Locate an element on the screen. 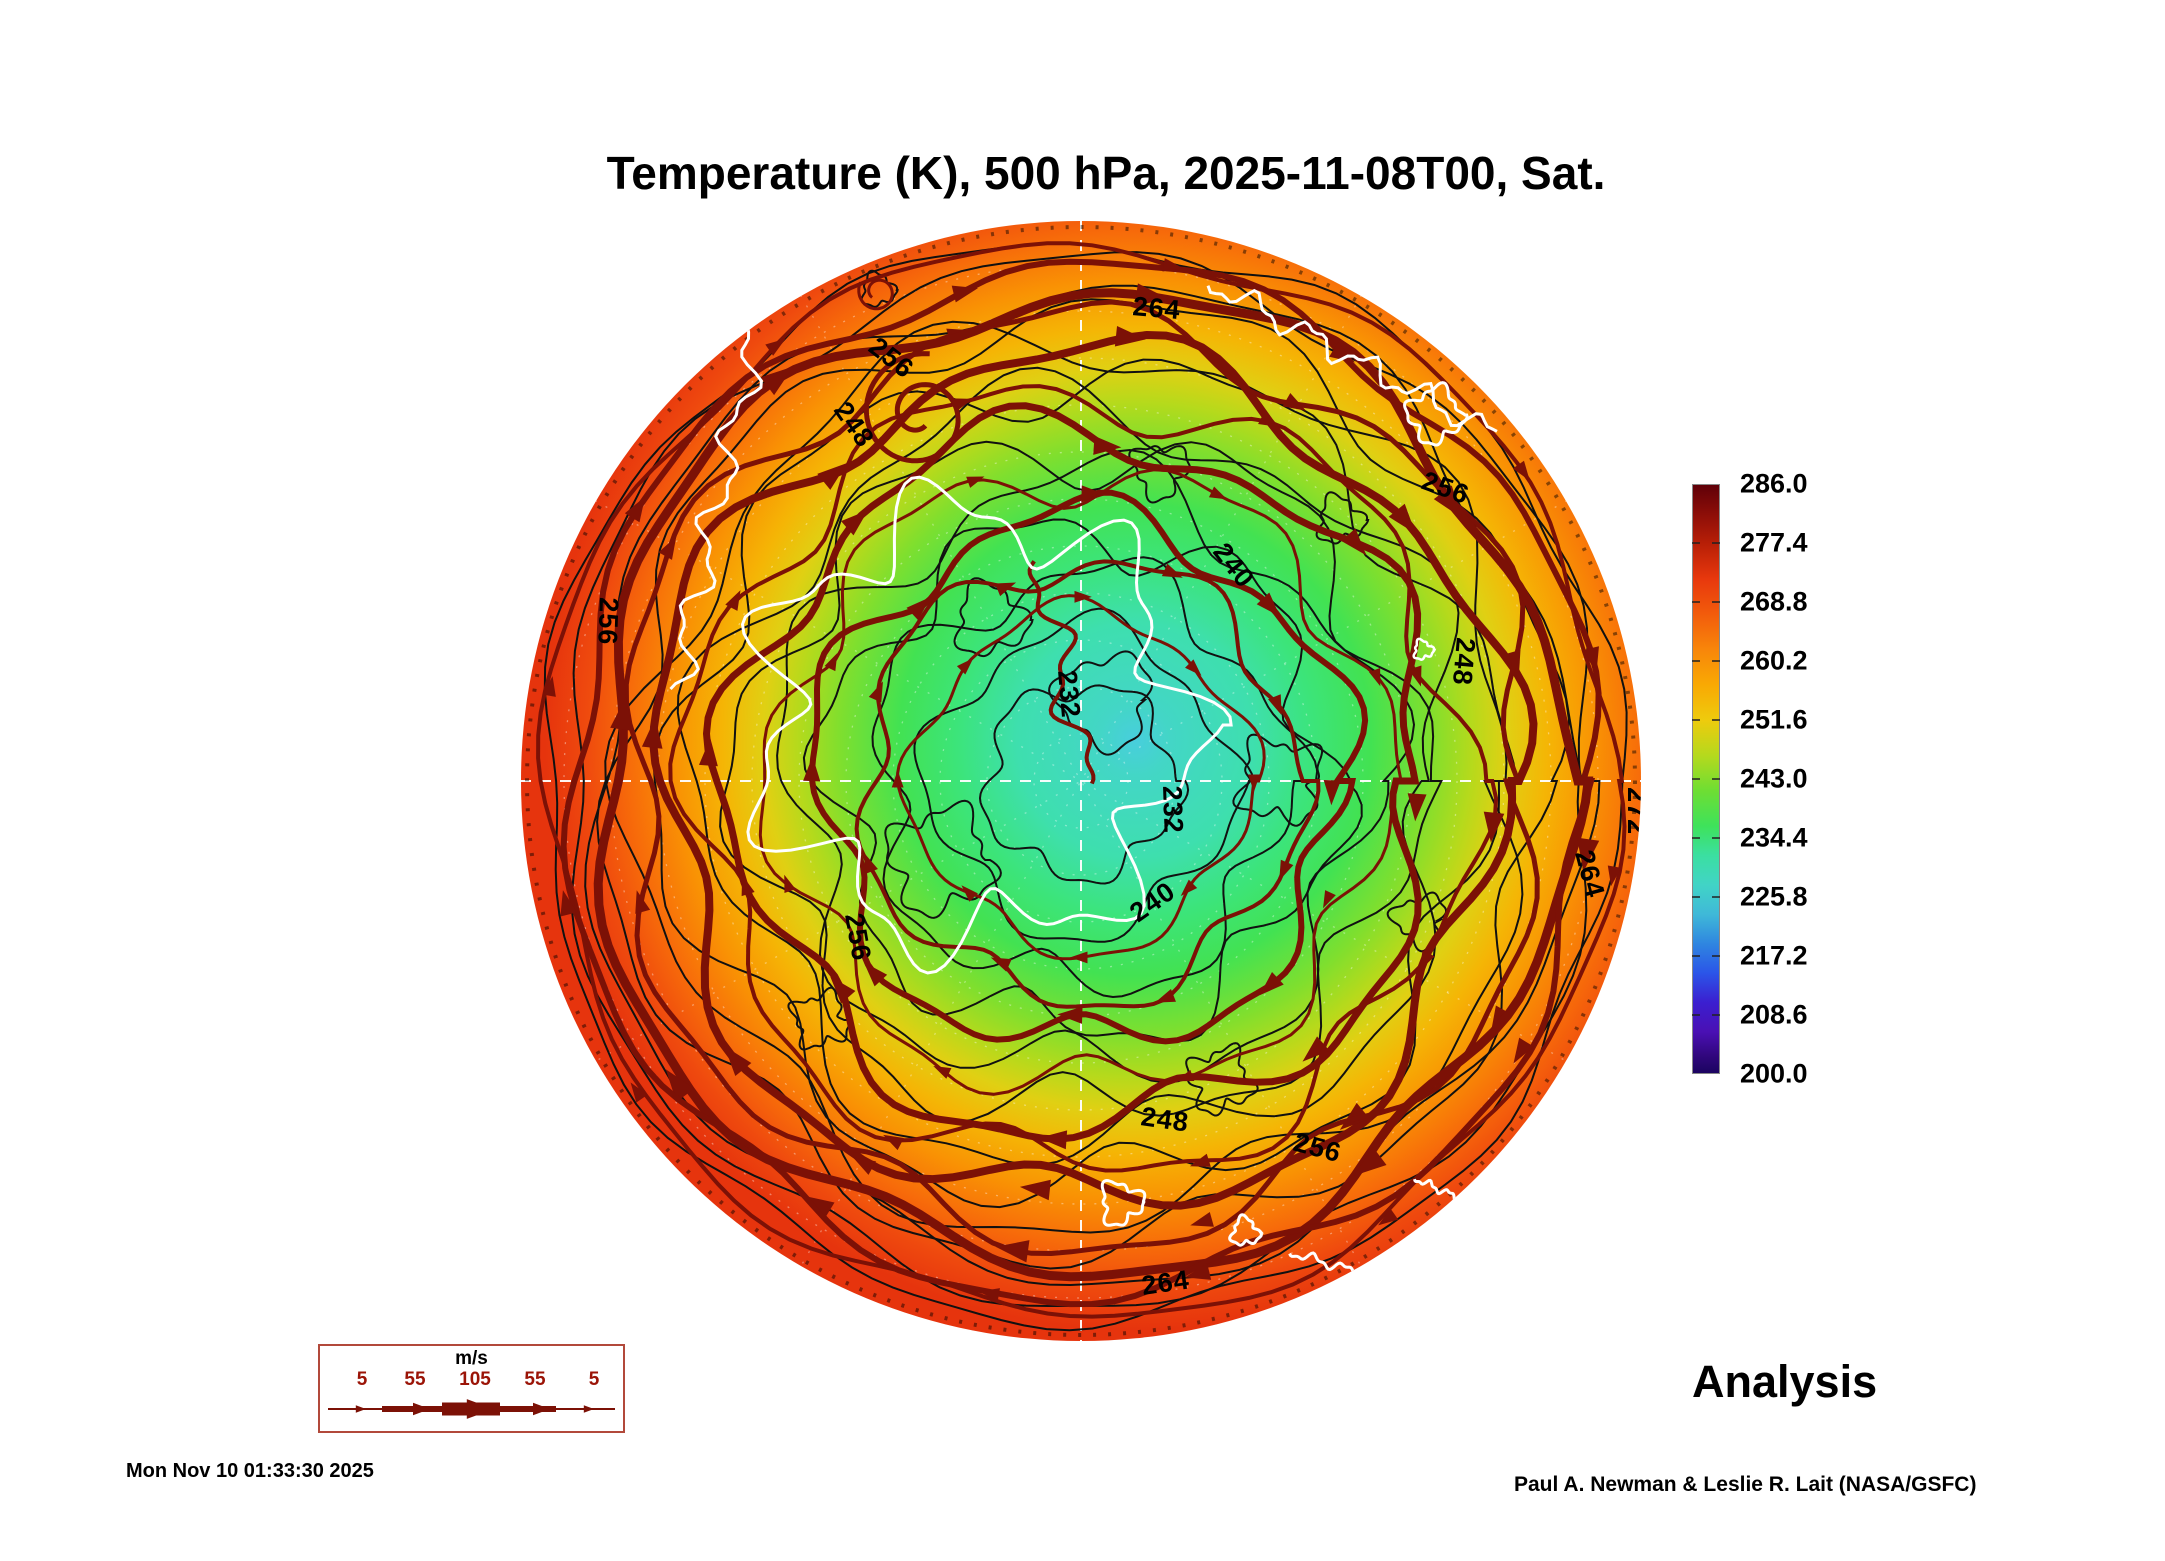 This screenshot has width=2165, height=1561. colorbar-tick-label: 200.0 is located at coordinates (1774, 1073).